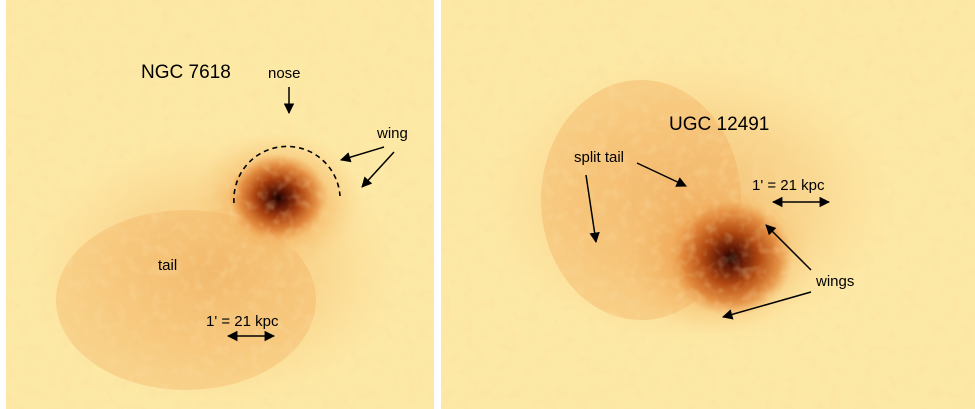  I want to click on wings-arrow-lower, so click(766, 305).